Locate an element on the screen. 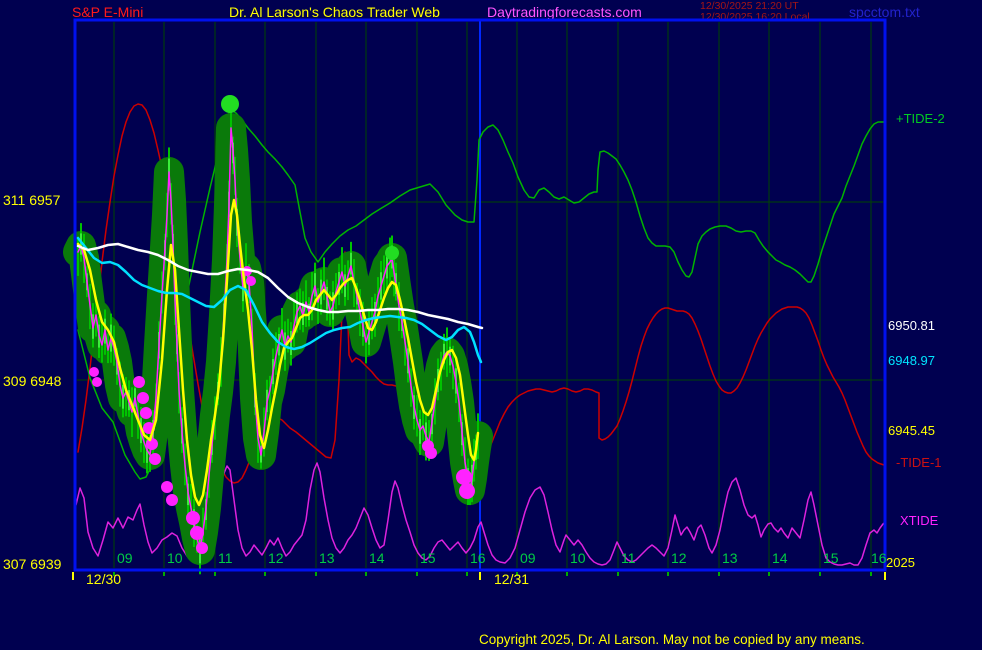  y-axis-label-left: 309 6948 is located at coordinates (32, 381).